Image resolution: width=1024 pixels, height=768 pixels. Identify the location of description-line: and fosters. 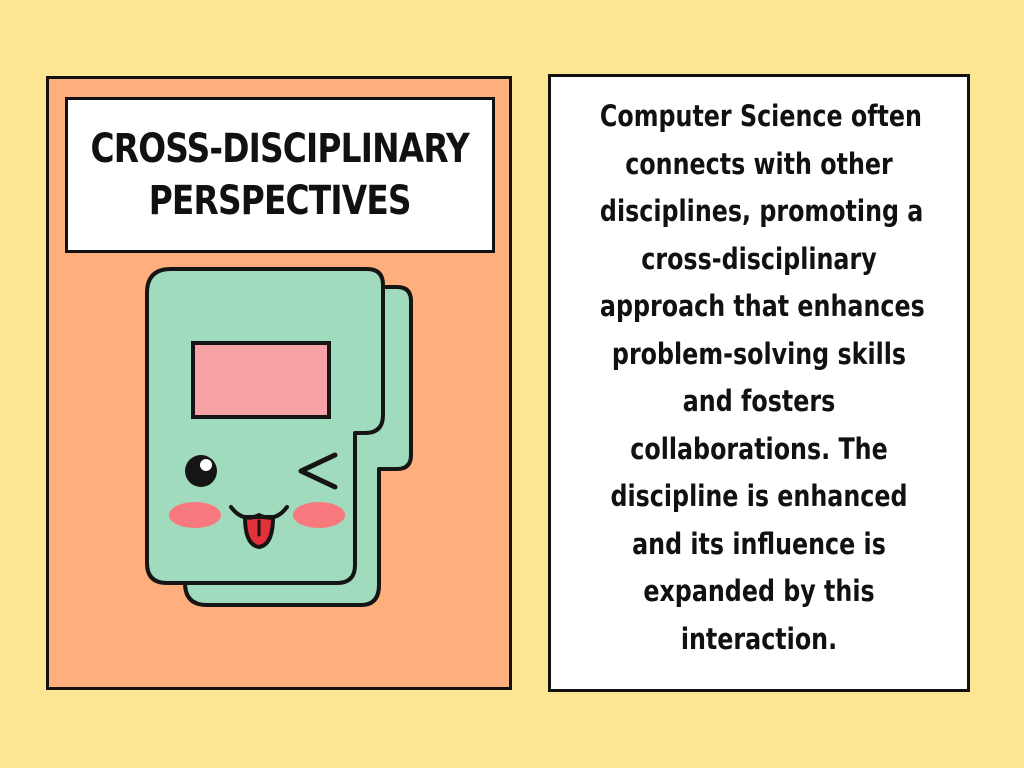
(759, 401).